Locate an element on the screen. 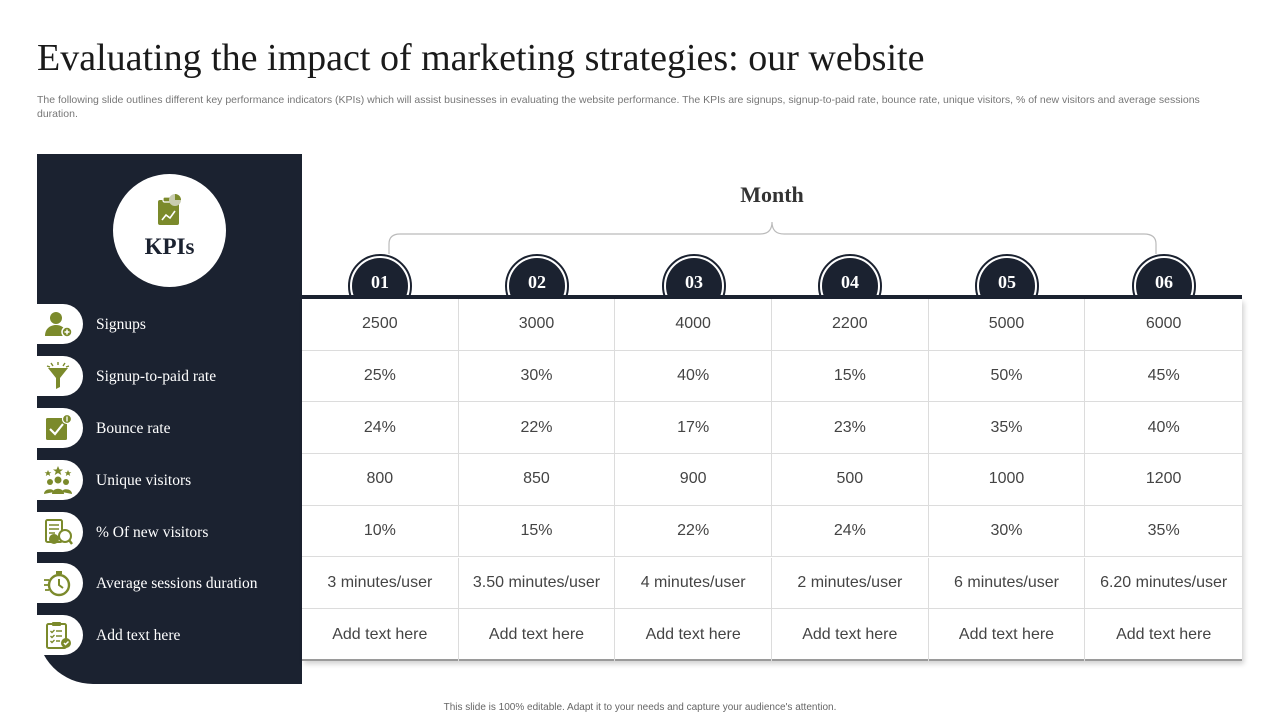 This screenshot has width=1280, height=720. table-cell: 850 is located at coordinates (537, 480).